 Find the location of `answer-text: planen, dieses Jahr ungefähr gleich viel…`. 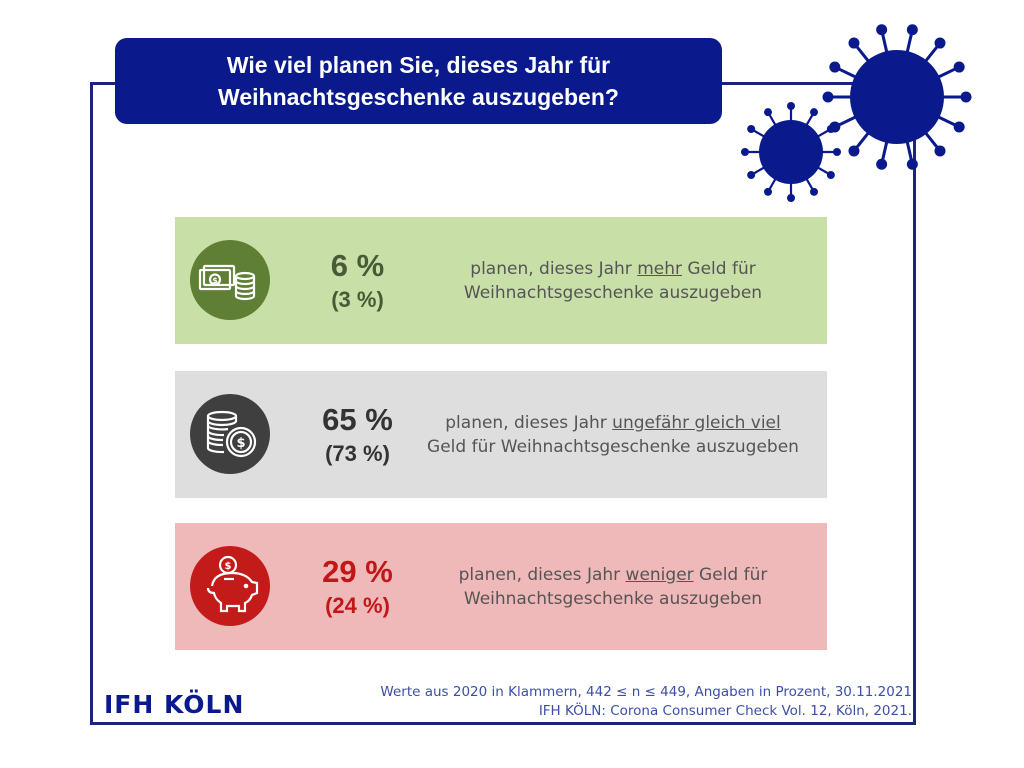

answer-text: planen, dieses Jahr ungefähr gleich viel… is located at coordinates (613, 434).